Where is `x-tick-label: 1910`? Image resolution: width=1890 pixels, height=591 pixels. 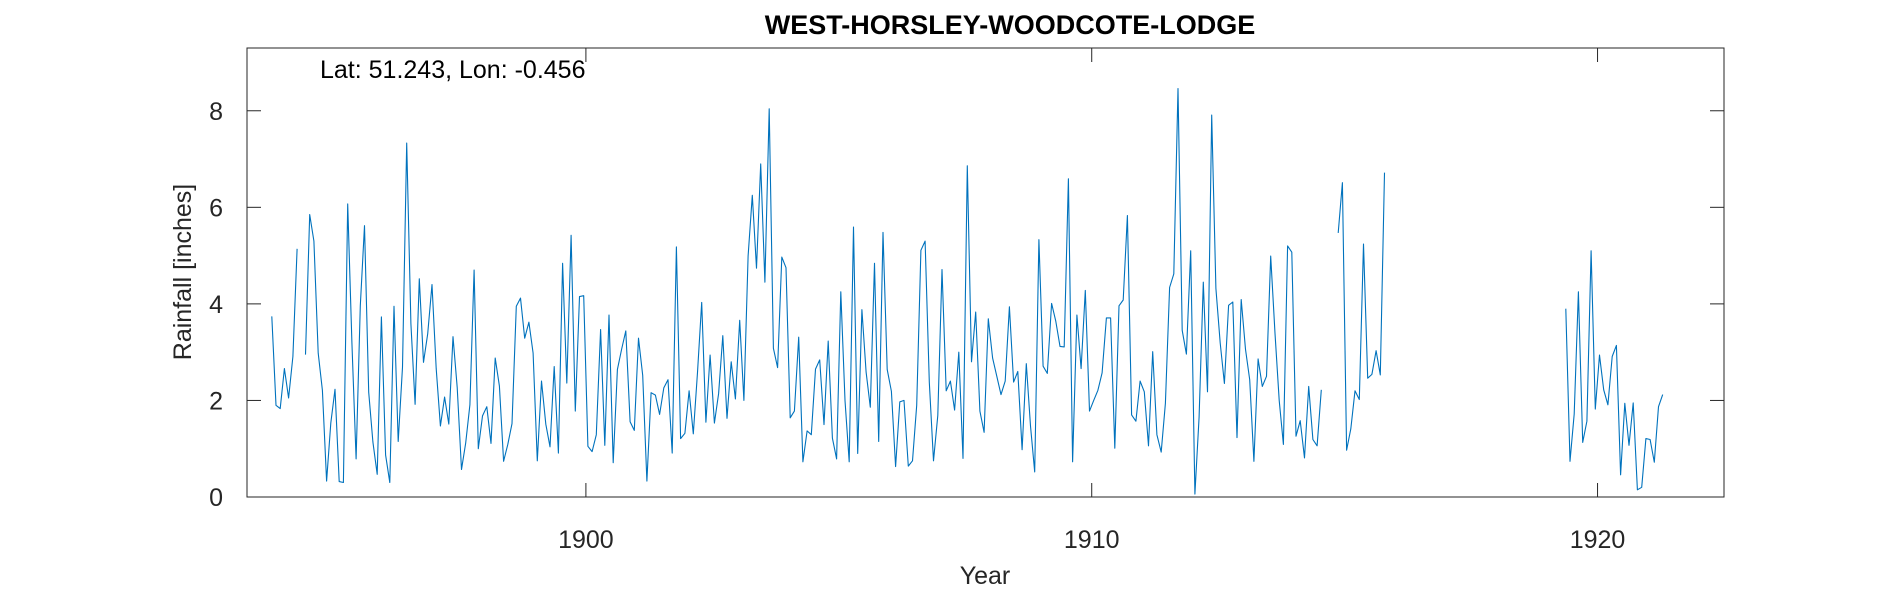
x-tick-label: 1910 is located at coordinates (1092, 540).